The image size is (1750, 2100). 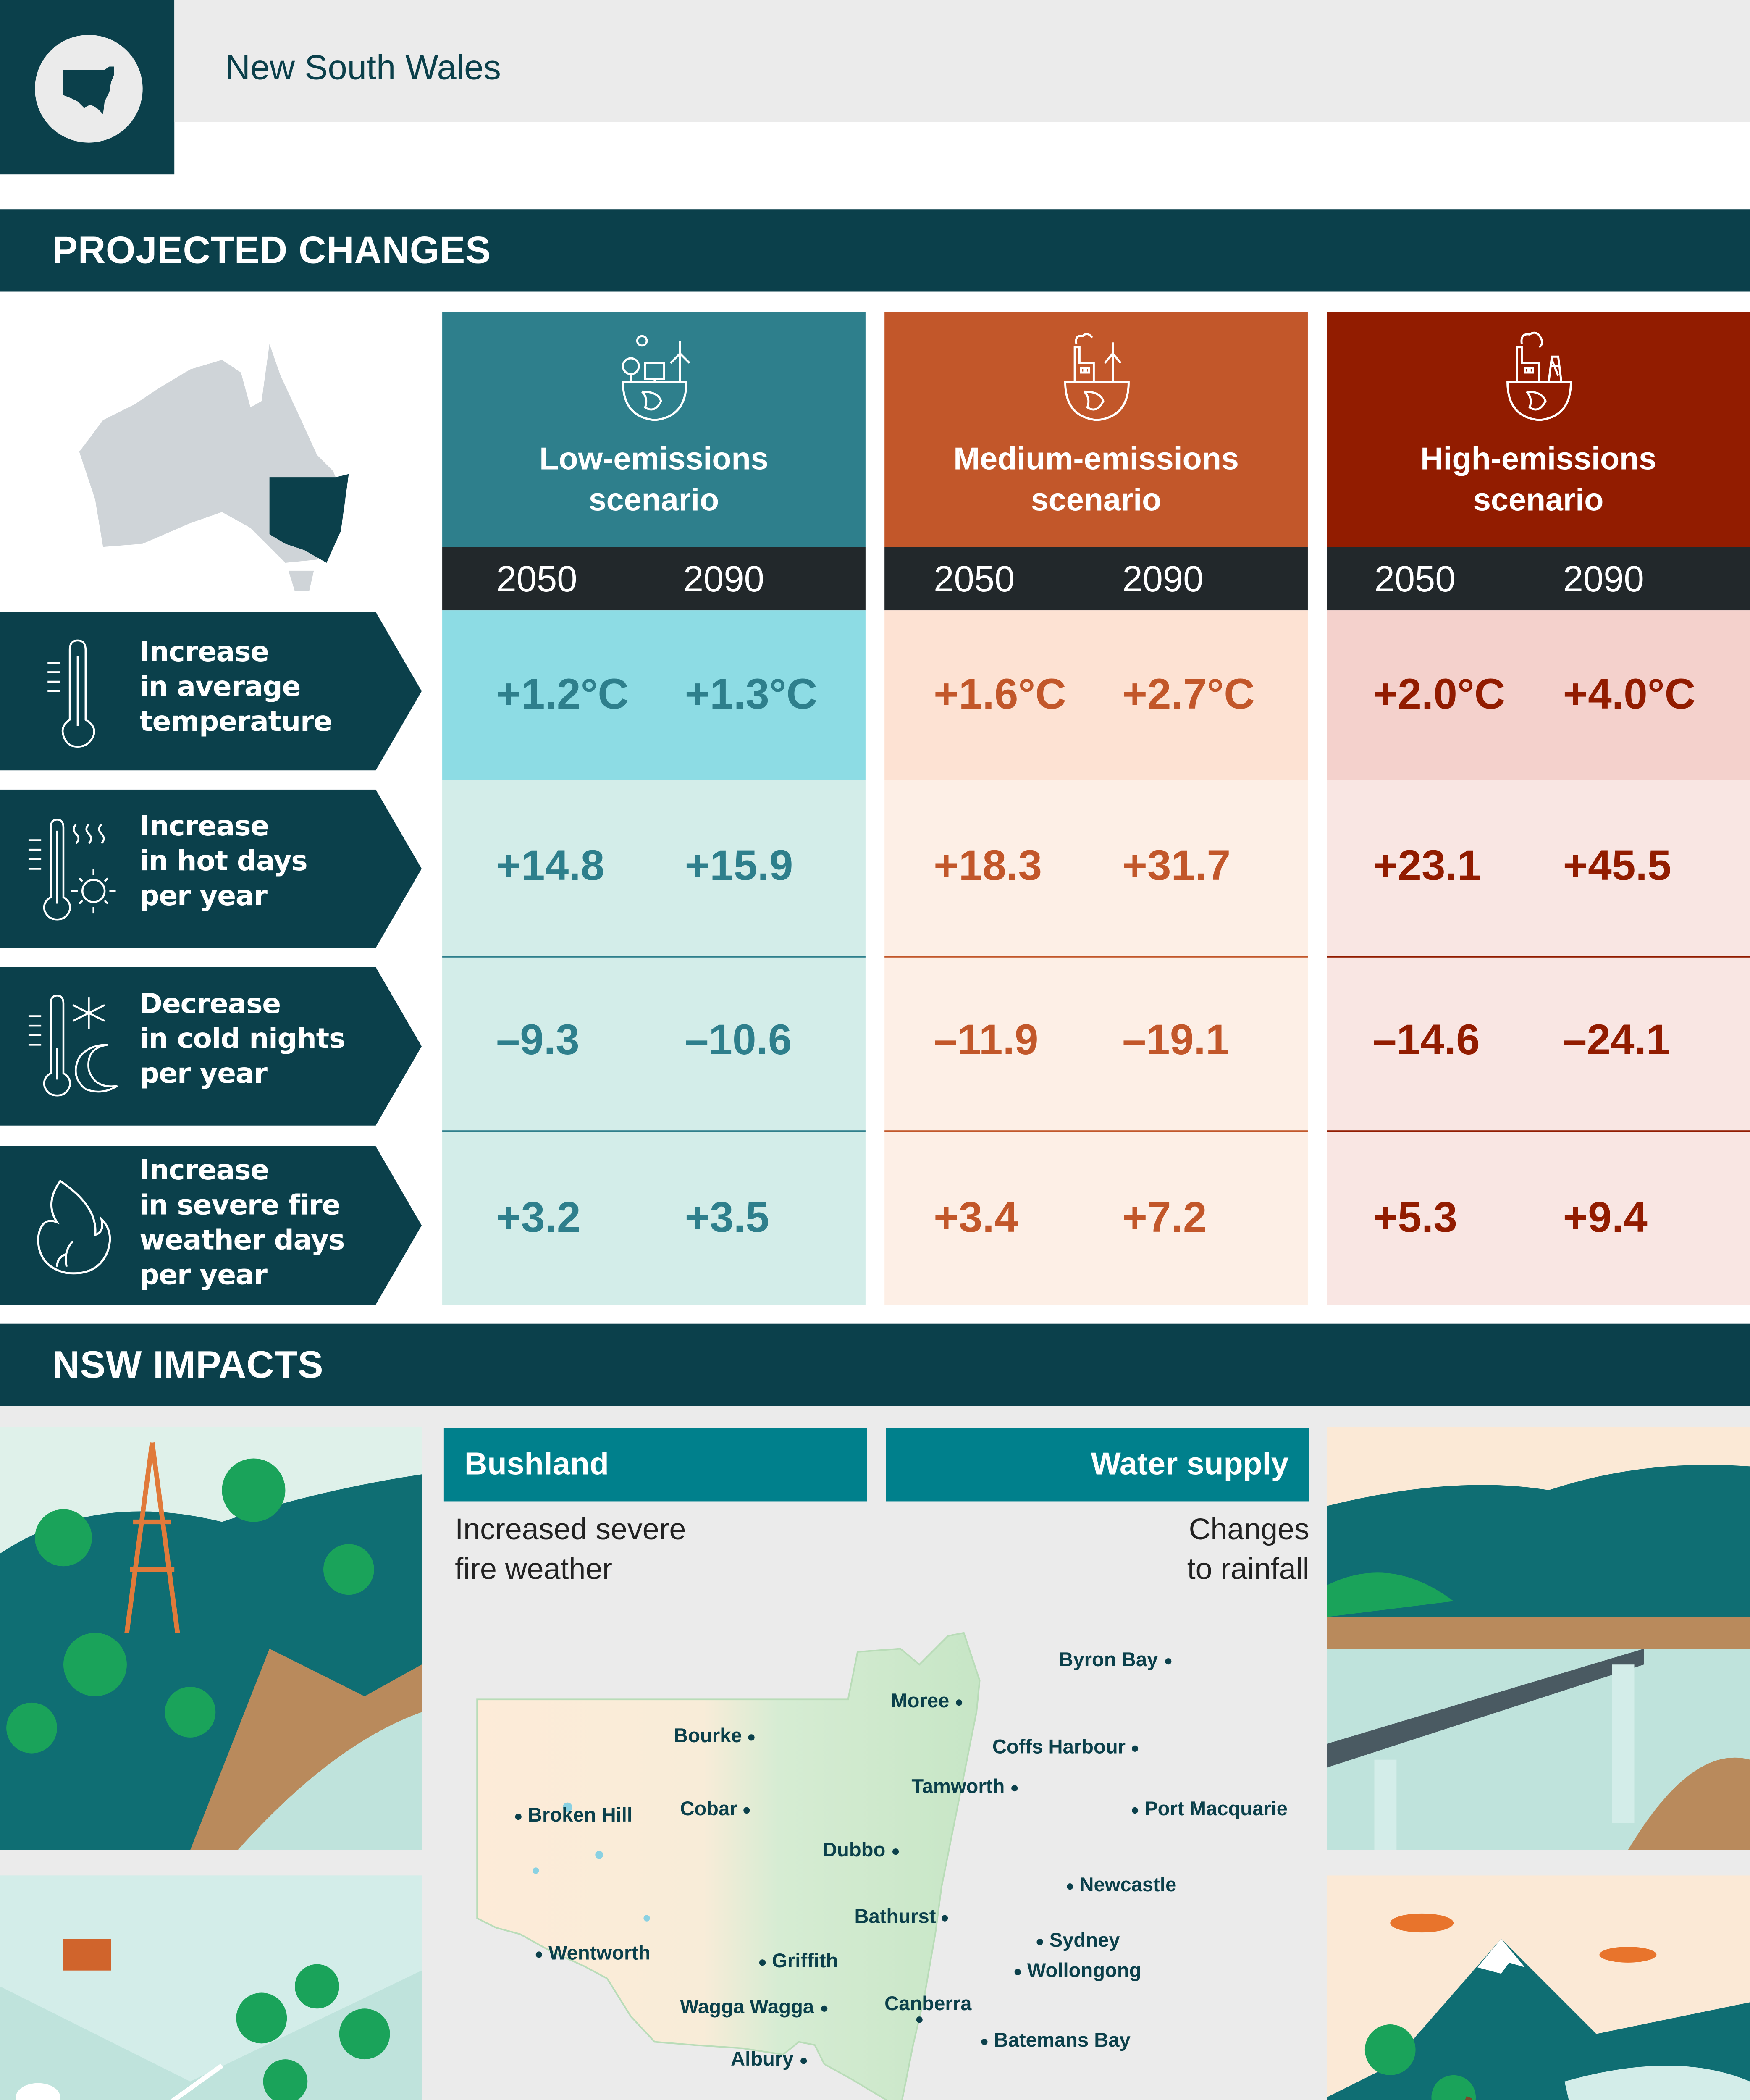 What do you see at coordinates (1538, 1638) in the screenshot?
I see `dam-water-supply-illustration` at bounding box center [1538, 1638].